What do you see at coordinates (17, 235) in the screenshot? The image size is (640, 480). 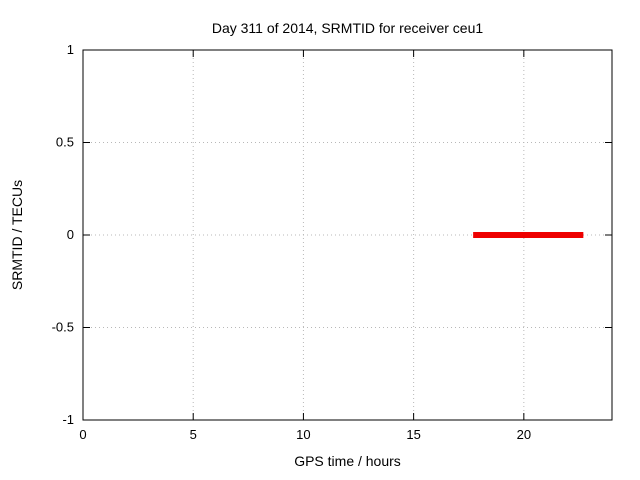 I see `y-axis-label: SRMTID / TECUs` at bounding box center [17, 235].